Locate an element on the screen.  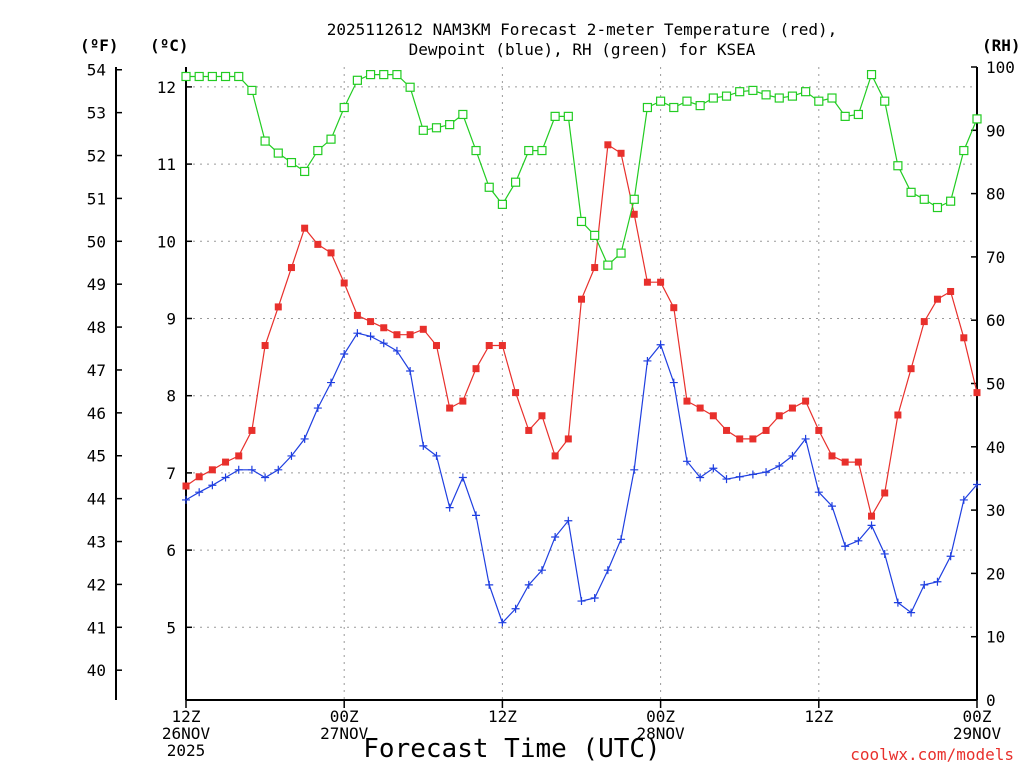
x-tick-label: 26NOV is located at coordinates (186, 733).